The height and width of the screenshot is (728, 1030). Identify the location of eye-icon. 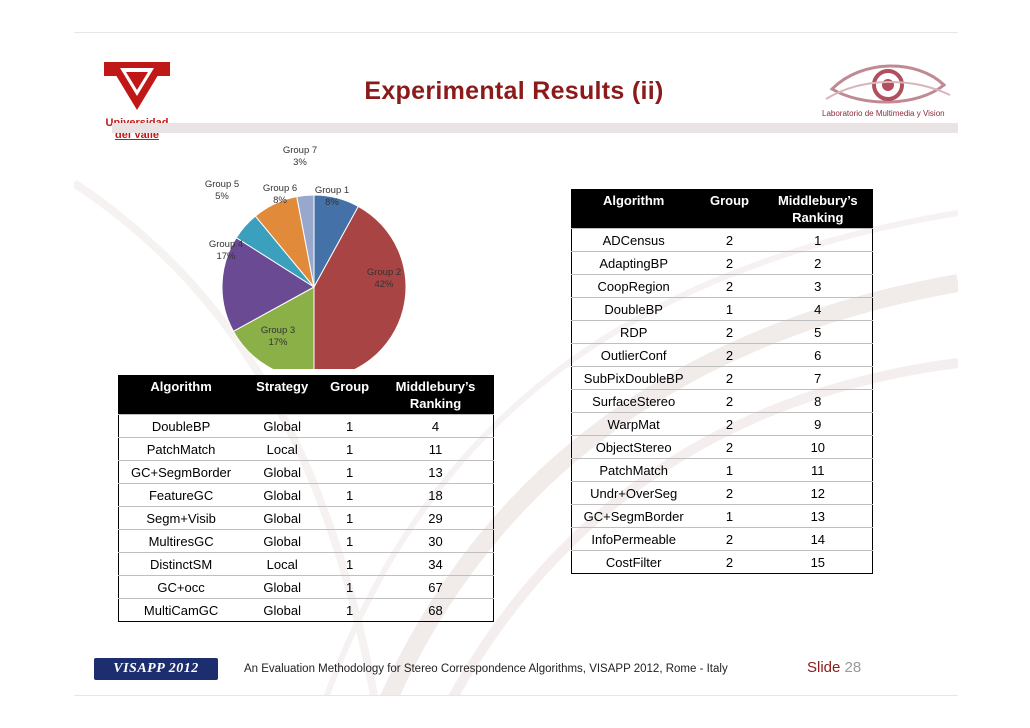
(888, 84).